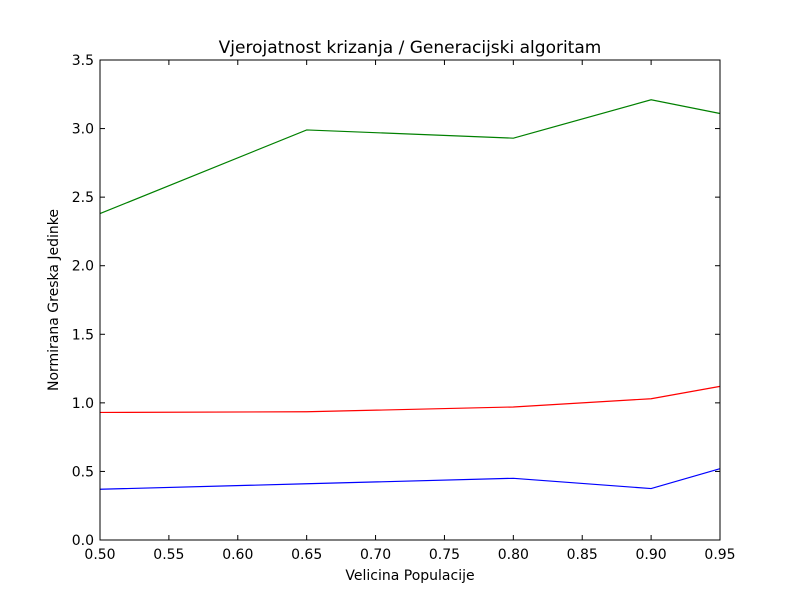  I want to click on y-axis-label: Normirana Greska Jedinke, so click(54, 300).